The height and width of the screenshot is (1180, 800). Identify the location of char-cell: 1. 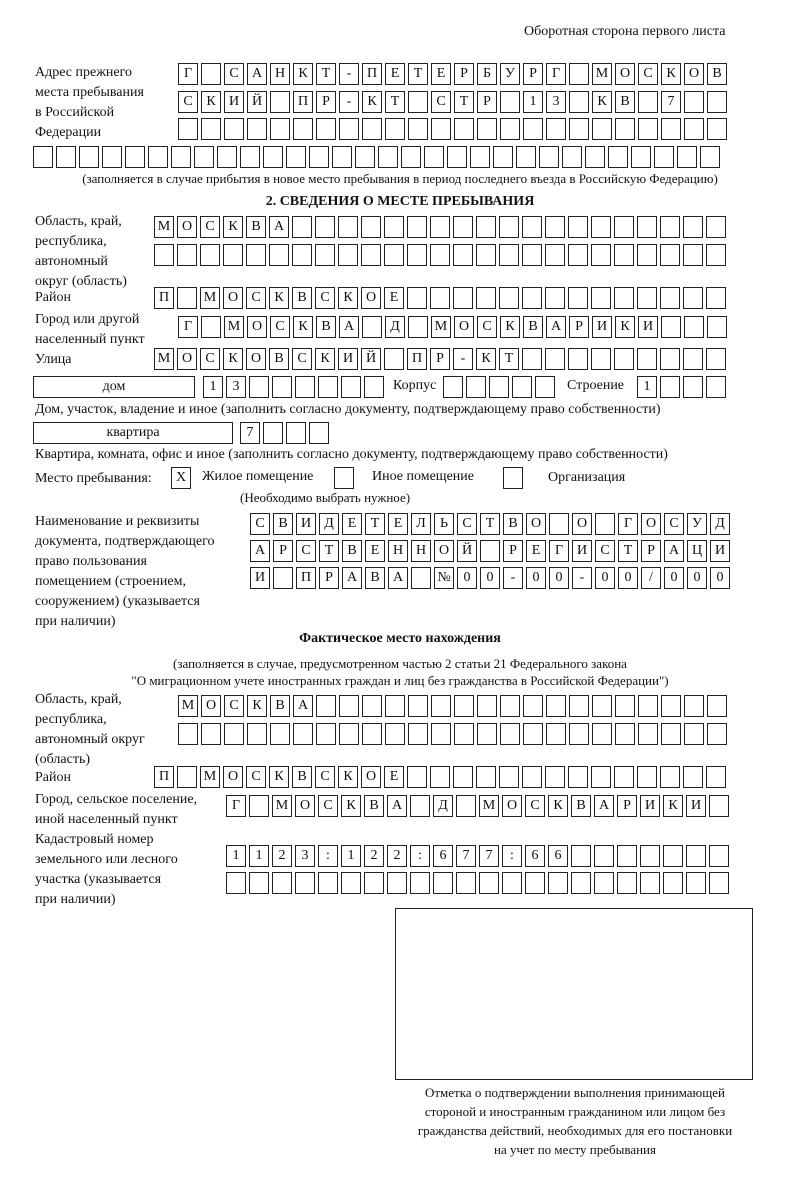
(259, 856).